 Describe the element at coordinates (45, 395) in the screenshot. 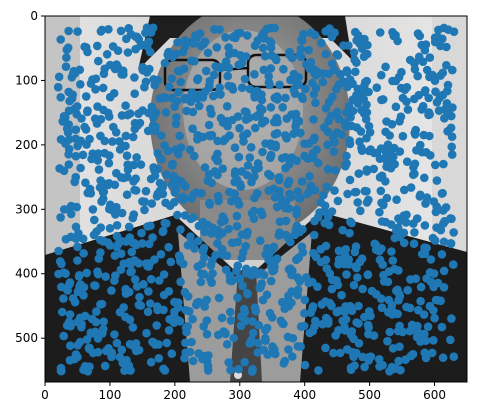

I see `x-tick-label: 0` at that location.